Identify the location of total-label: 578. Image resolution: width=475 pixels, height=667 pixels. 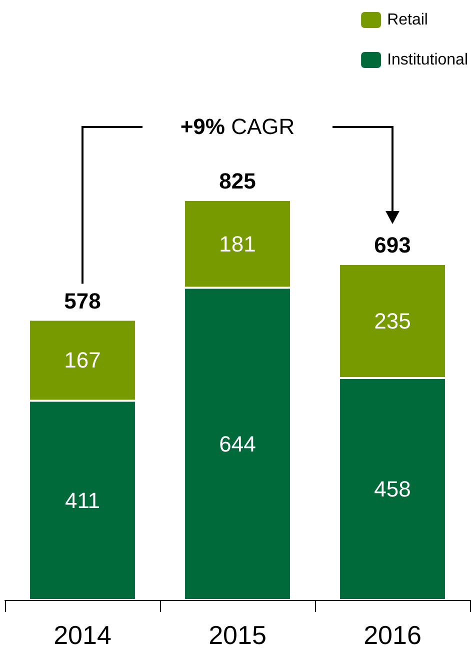
(82, 301).